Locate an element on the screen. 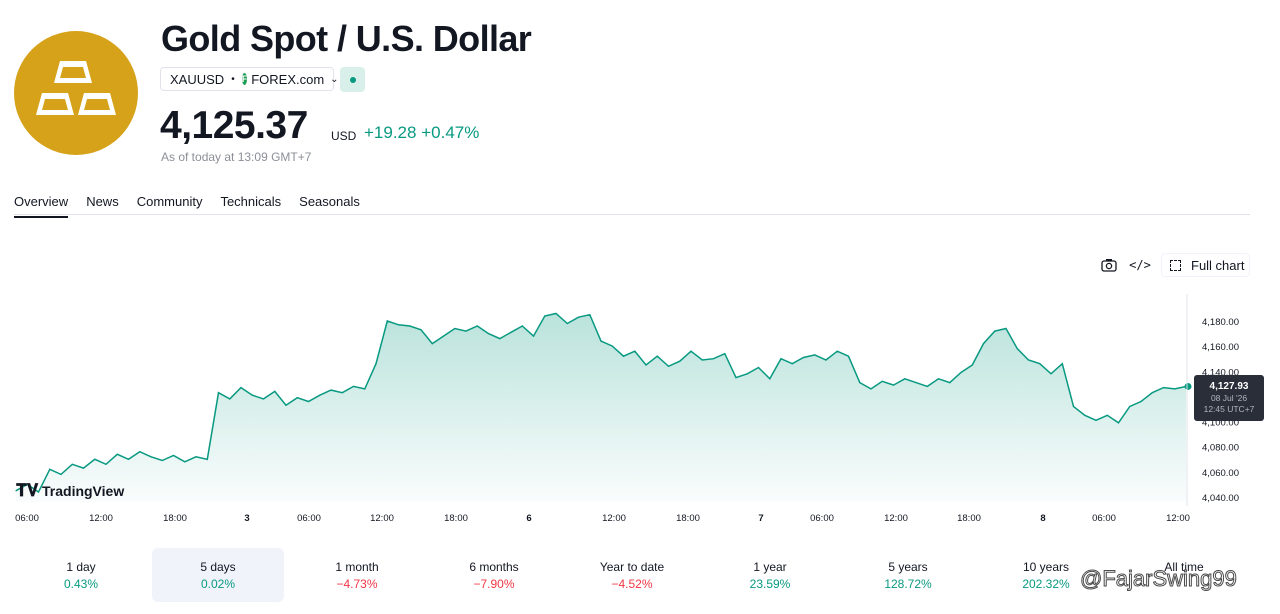 The height and width of the screenshot is (614, 1280). period-label: Year to date is located at coordinates (632, 567).